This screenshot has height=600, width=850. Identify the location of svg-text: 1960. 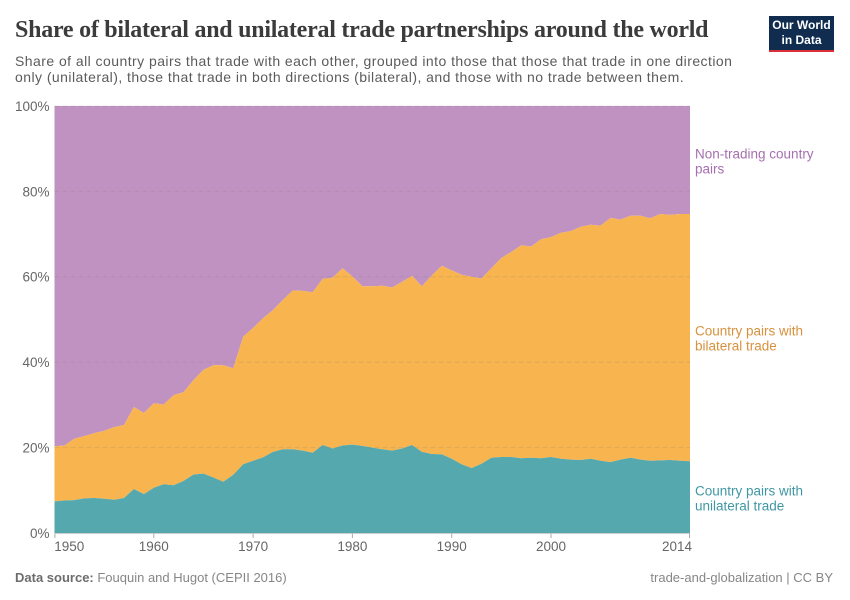
(154, 546).